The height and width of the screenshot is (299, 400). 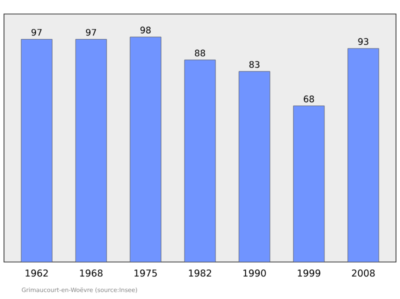 What do you see at coordinates (200, 53) in the screenshot?
I see `data-label: 88` at bounding box center [200, 53].